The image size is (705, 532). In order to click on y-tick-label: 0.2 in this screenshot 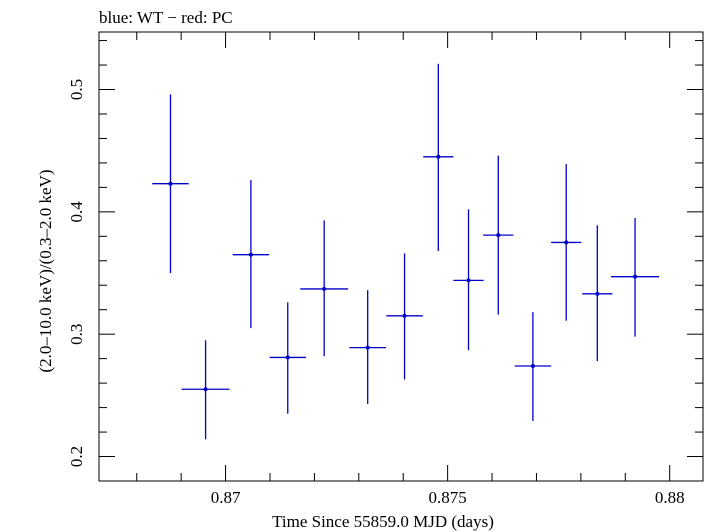, I will do `click(76, 456)`.